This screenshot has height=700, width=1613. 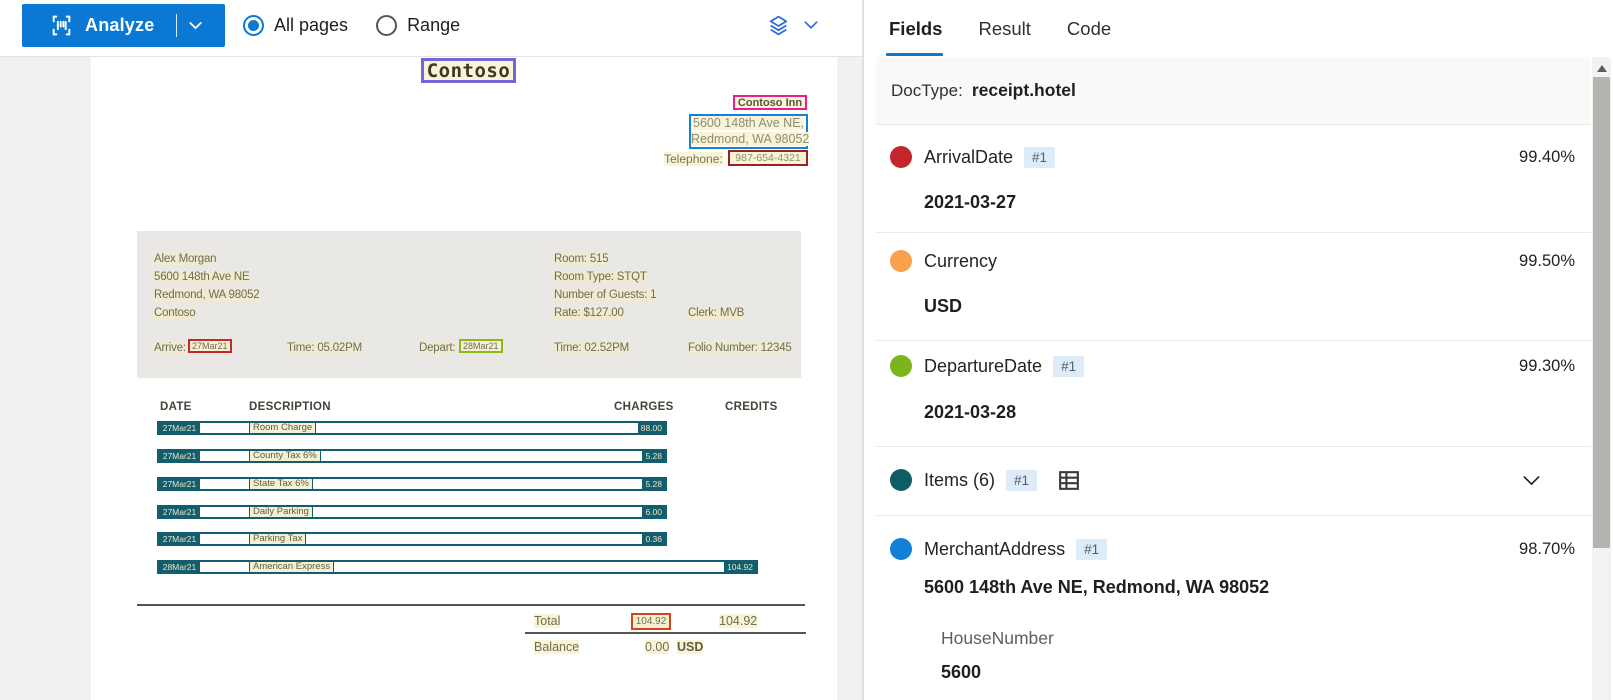 I want to click on table-grid-icon, so click(x=1069, y=480).